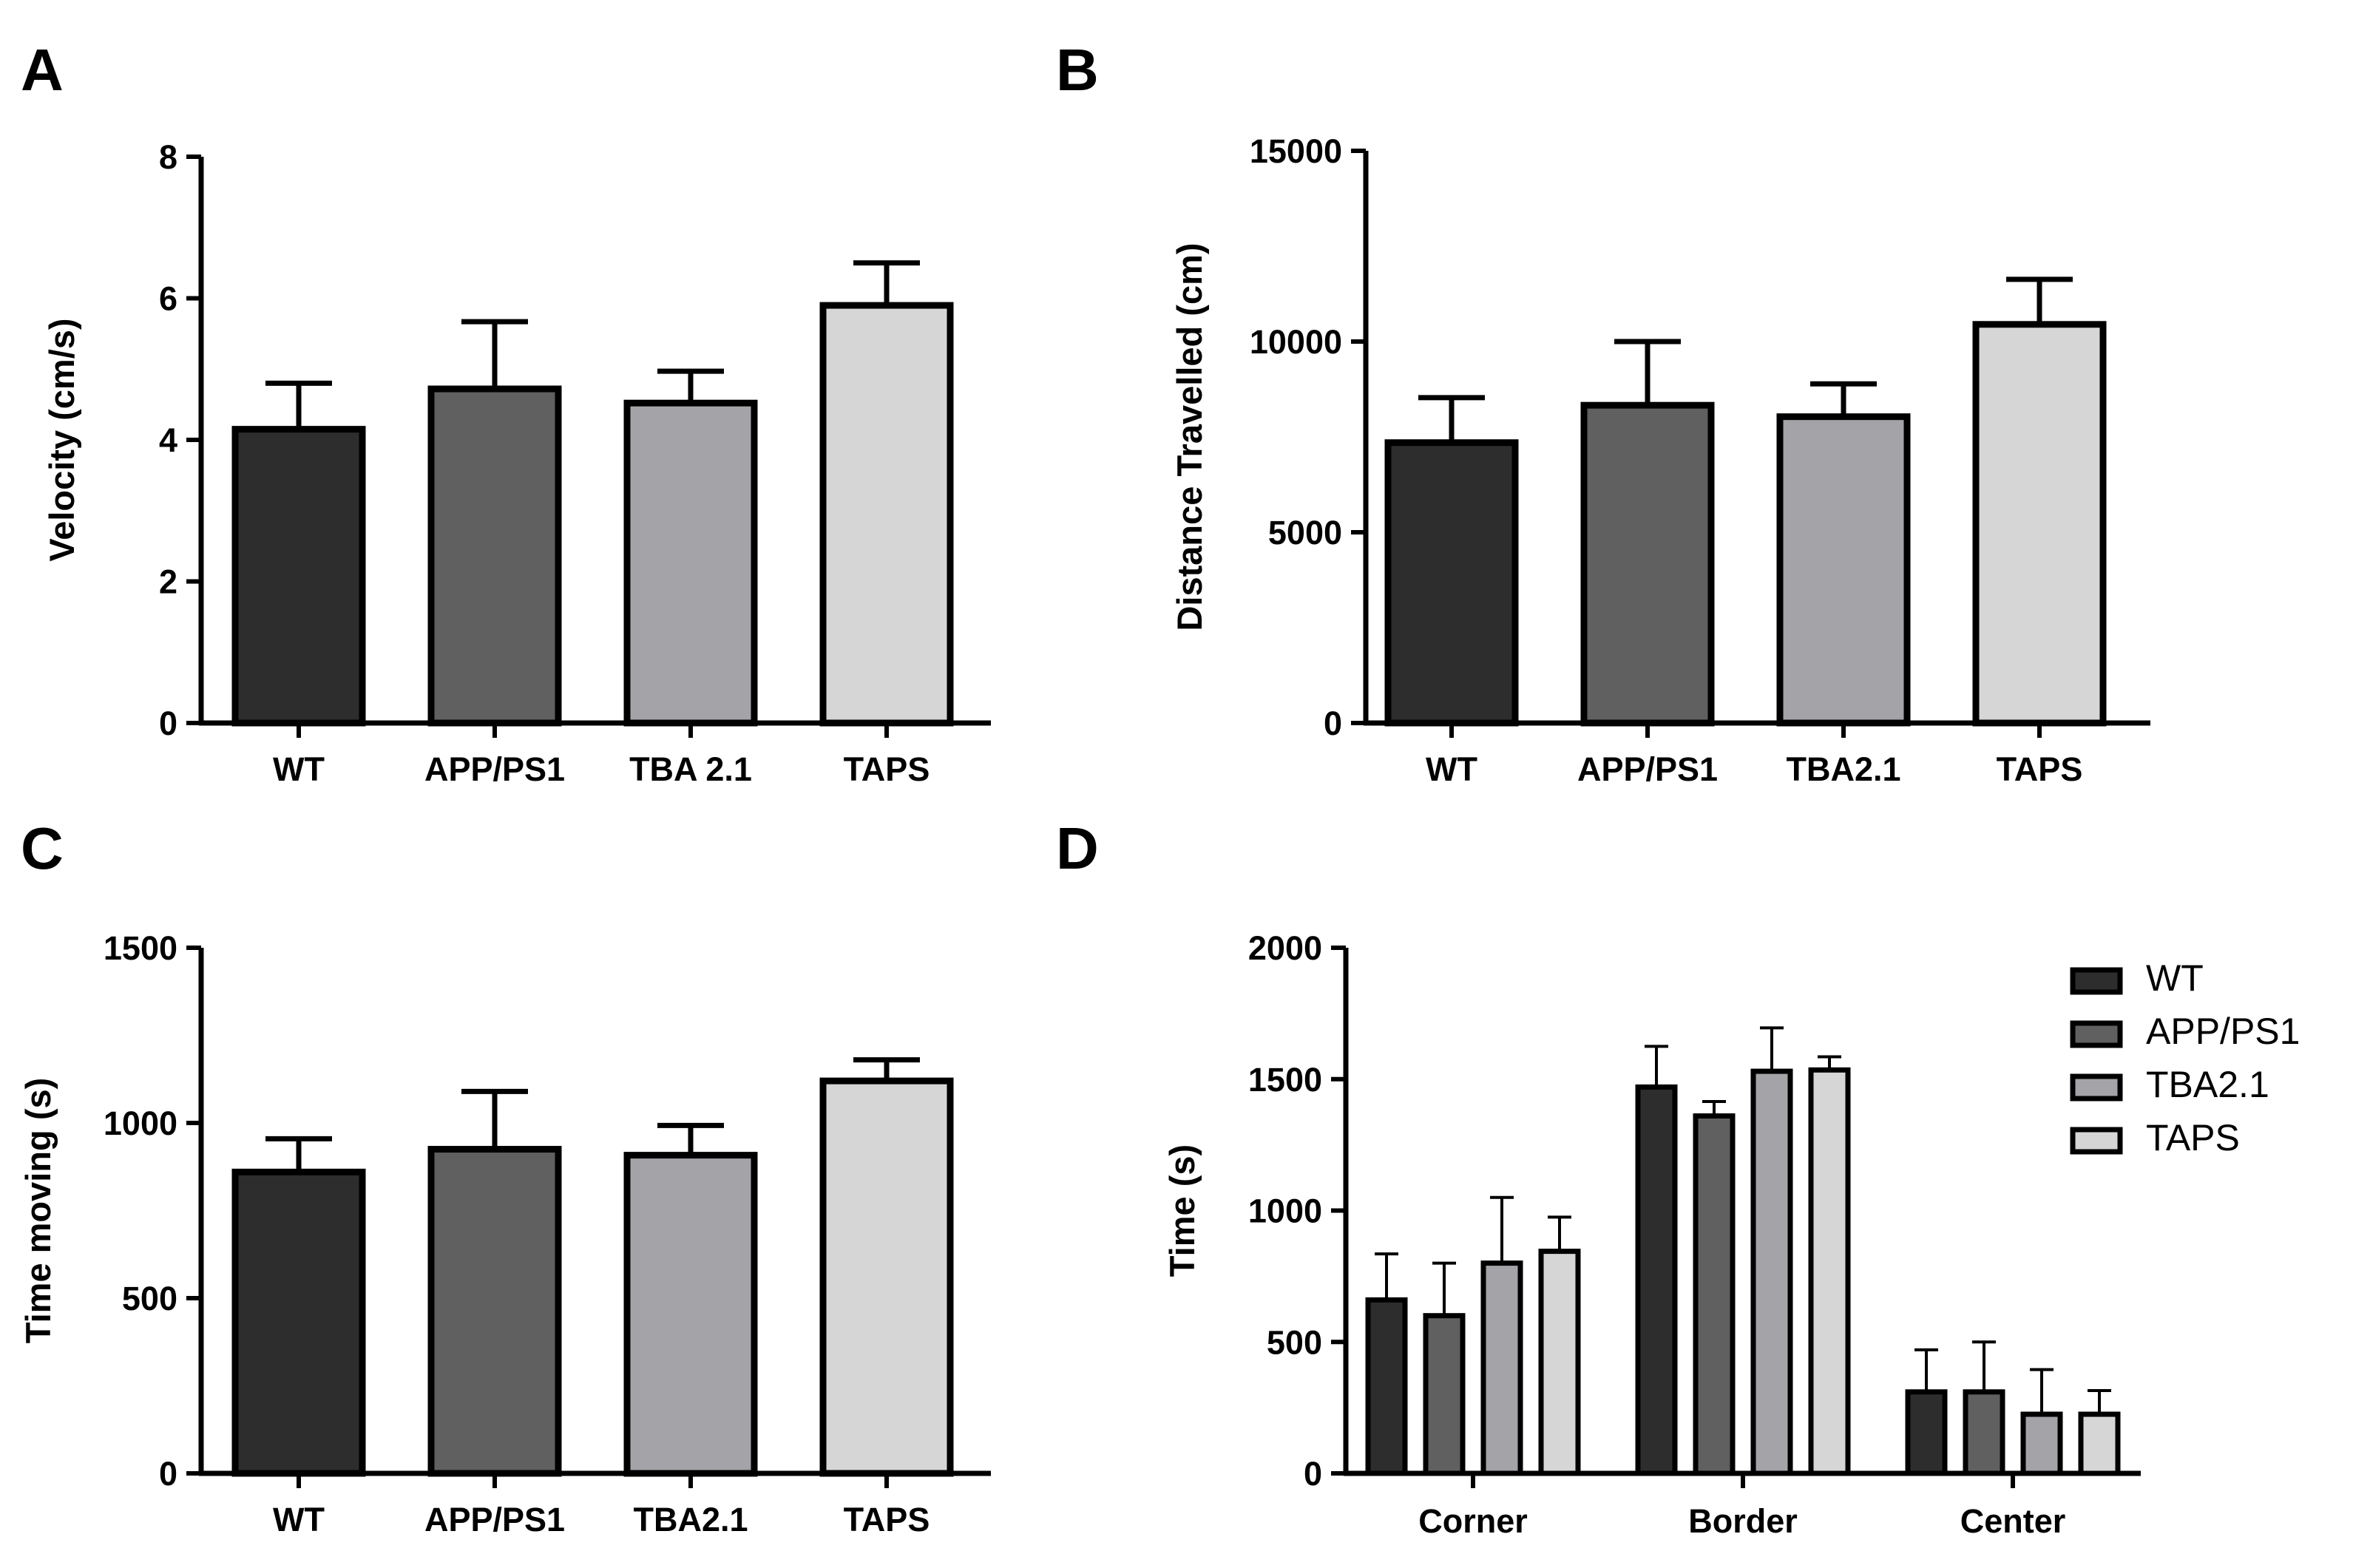 The height and width of the screenshot is (1568, 2353). Describe the element at coordinates (2185, 1057) in the screenshot. I see `legend: WT APP/PS1 TBA2.1 TAPS` at that location.